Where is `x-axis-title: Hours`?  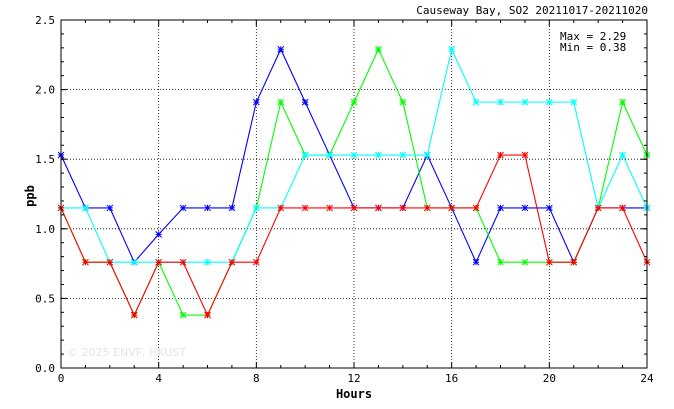
x-axis-title: Hours is located at coordinates (354, 394).